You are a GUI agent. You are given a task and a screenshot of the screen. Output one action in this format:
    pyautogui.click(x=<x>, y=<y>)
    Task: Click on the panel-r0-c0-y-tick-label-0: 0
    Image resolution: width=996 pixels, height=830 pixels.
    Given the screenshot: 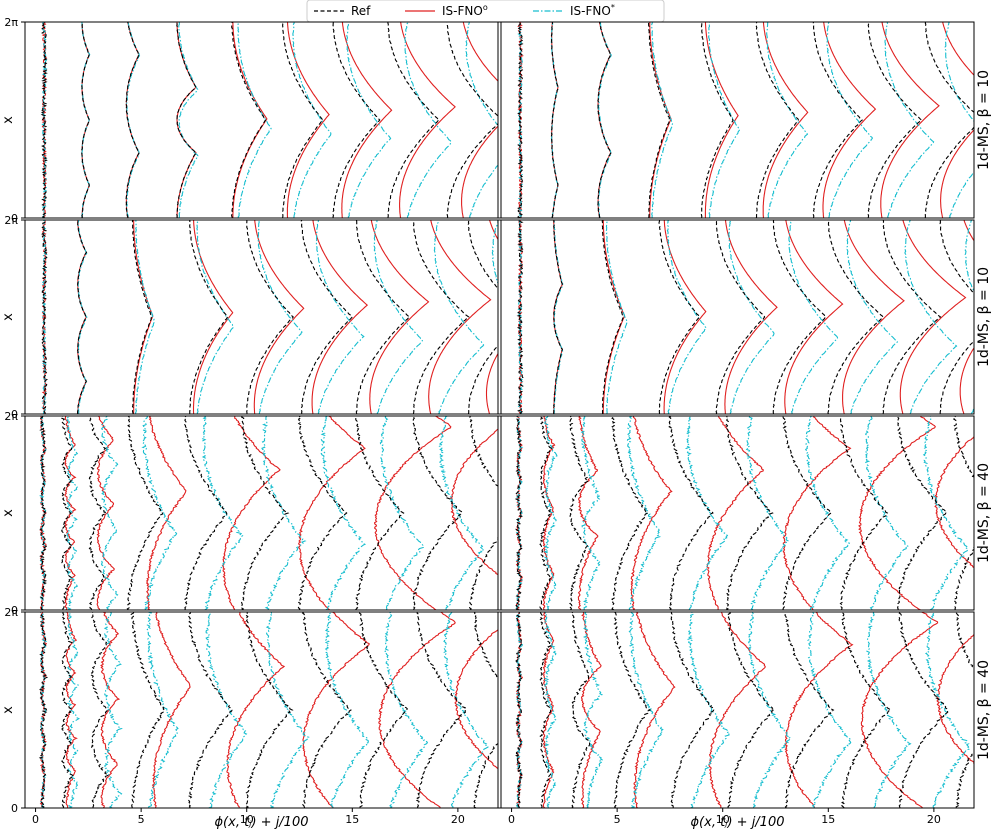 What is the action you would take?
    pyautogui.click(x=14, y=218)
    